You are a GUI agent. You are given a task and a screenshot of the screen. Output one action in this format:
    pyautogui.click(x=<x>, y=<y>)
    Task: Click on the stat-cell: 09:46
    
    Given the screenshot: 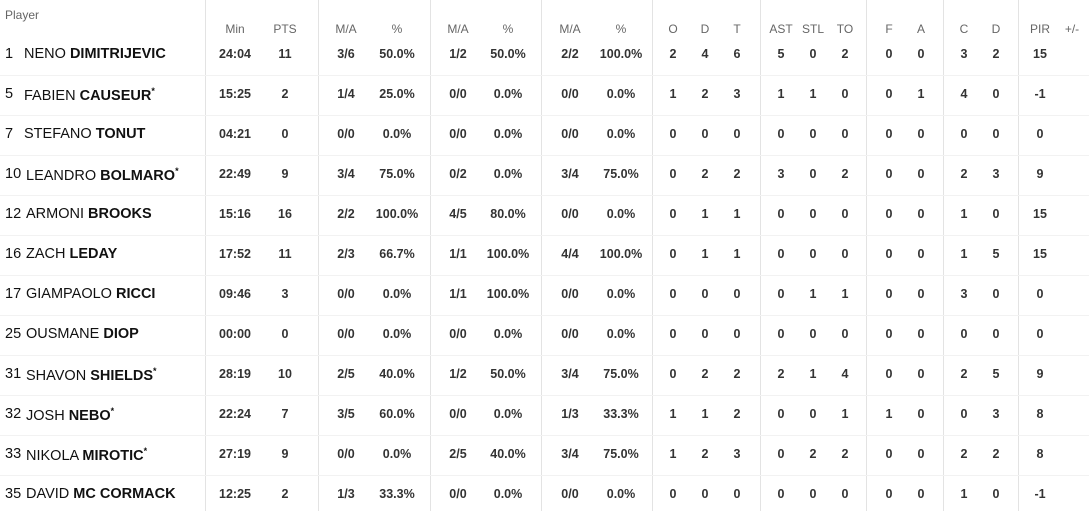 What is the action you would take?
    pyautogui.click(x=235, y=294)
    